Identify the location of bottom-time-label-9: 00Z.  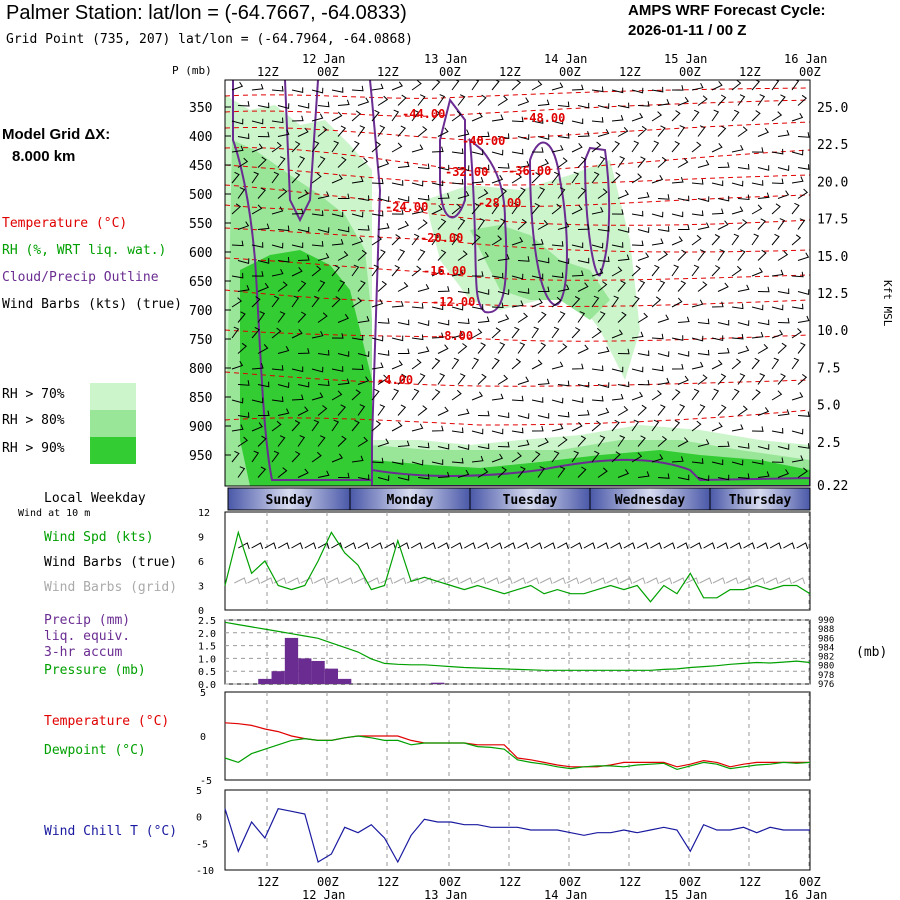
(810, 882).